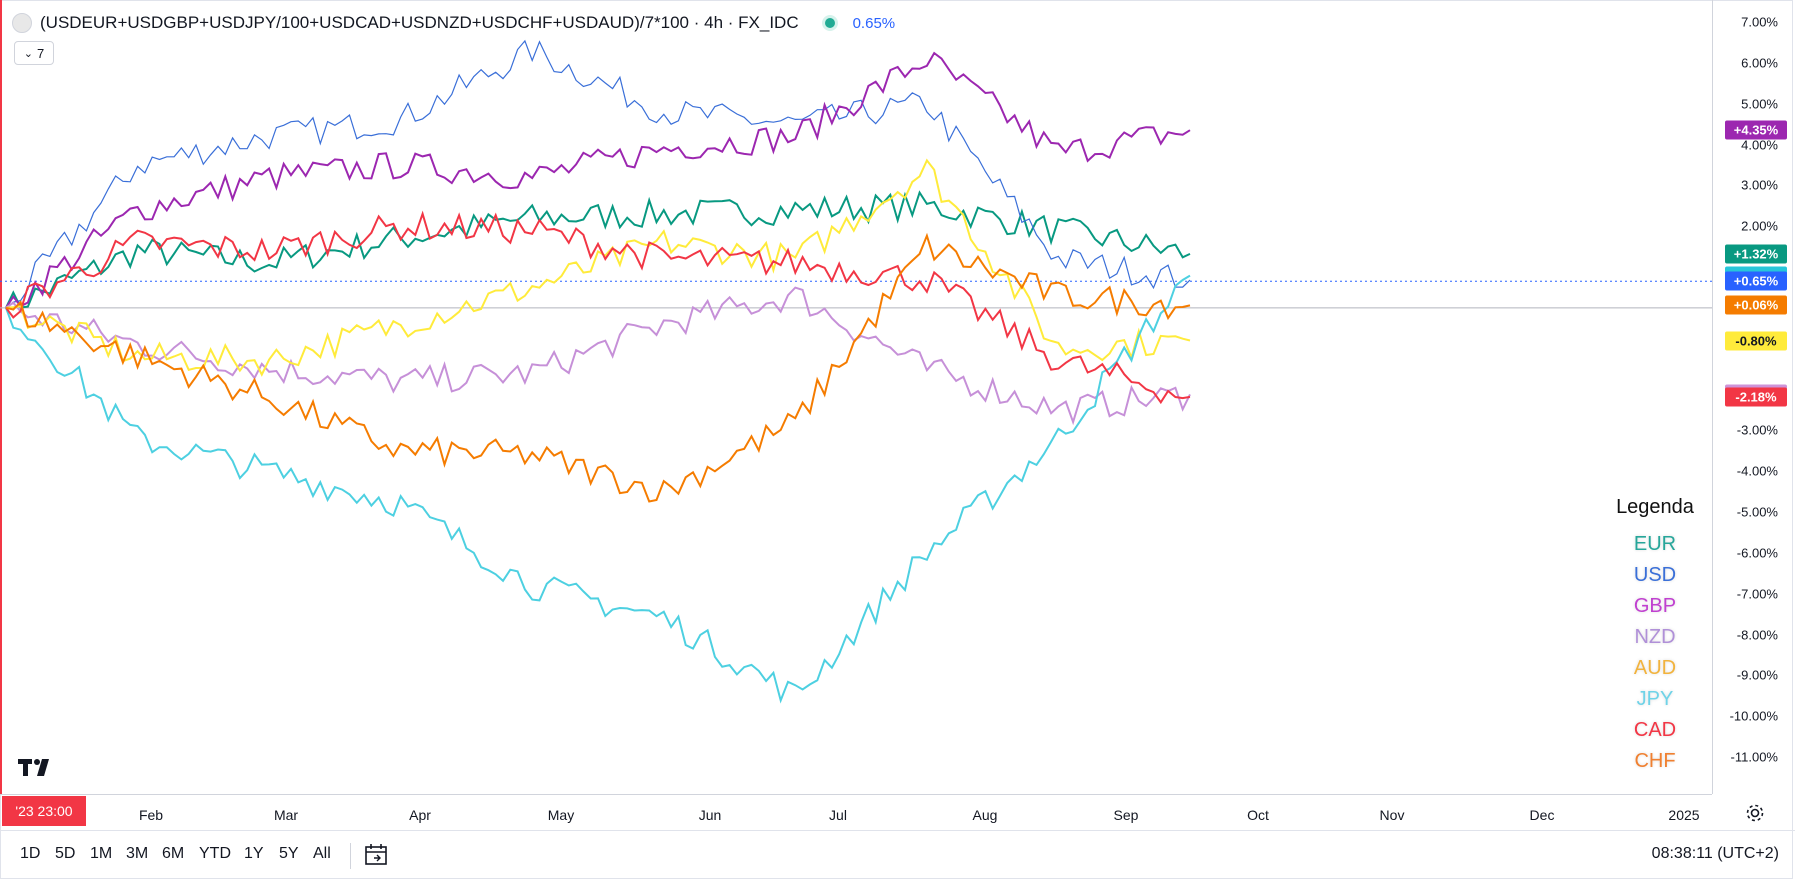  Describe the element at coordinates (1759, 22) in the screenshot. I see `y-tick-label: 7.00%` at that location.